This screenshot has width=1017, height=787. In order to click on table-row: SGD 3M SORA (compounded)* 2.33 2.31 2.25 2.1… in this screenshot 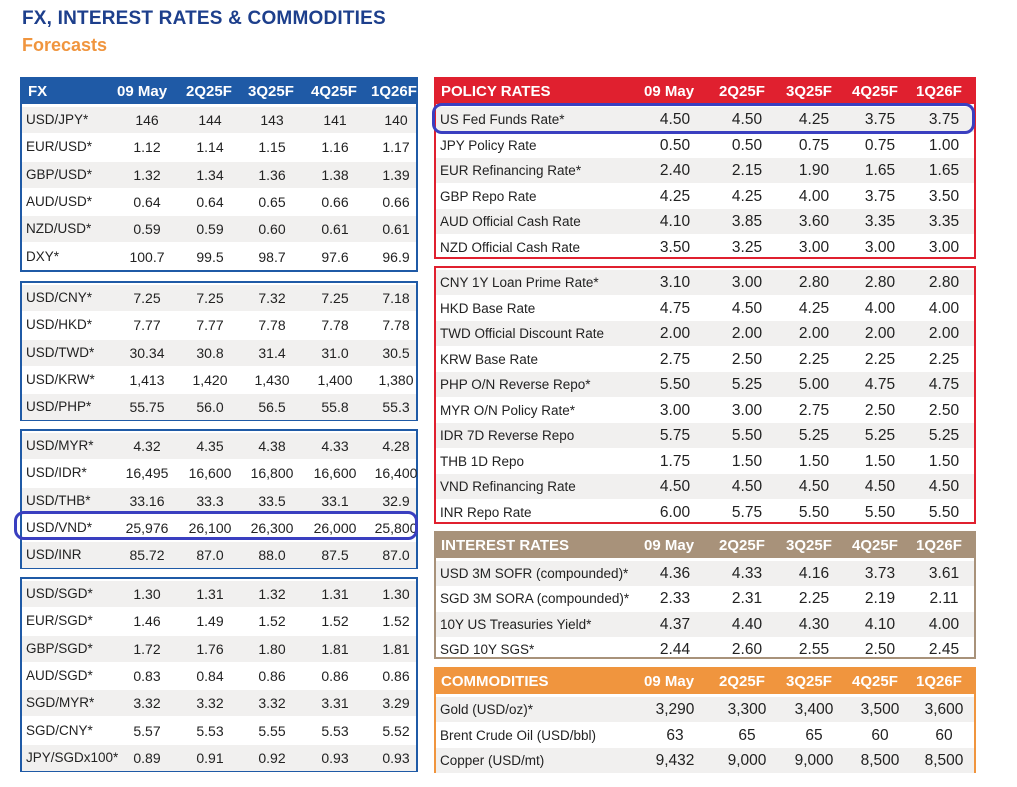, I will do `click(705, 598)`.